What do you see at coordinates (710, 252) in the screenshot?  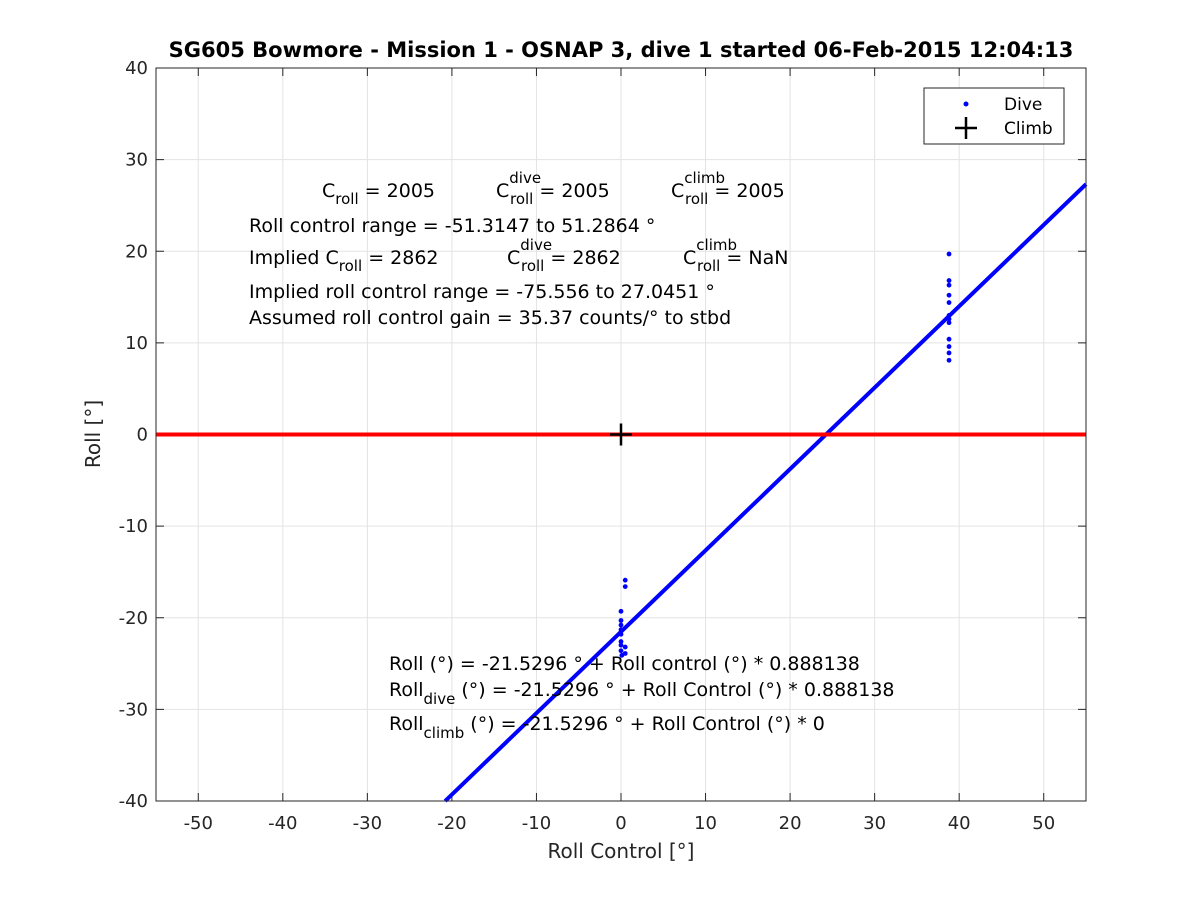 I see `annotation-implied-c-roll-climb: Cclimb` at bounding box center [710, 252].